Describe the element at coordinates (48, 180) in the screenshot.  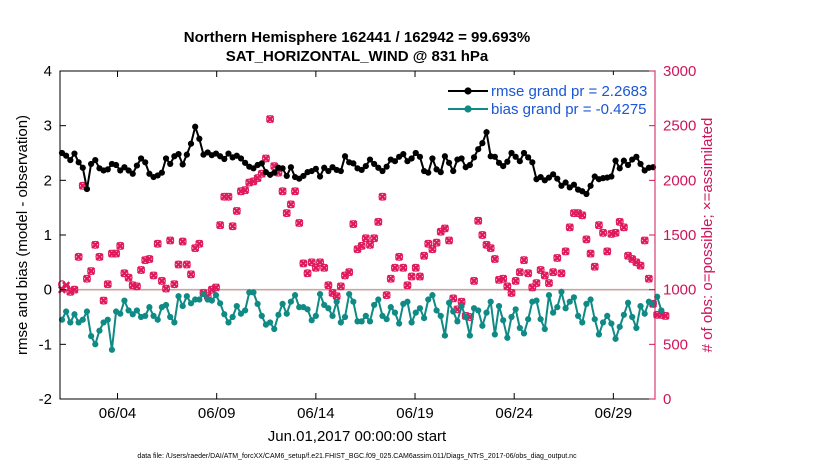
I see `left-tick-label: 2` at that location.